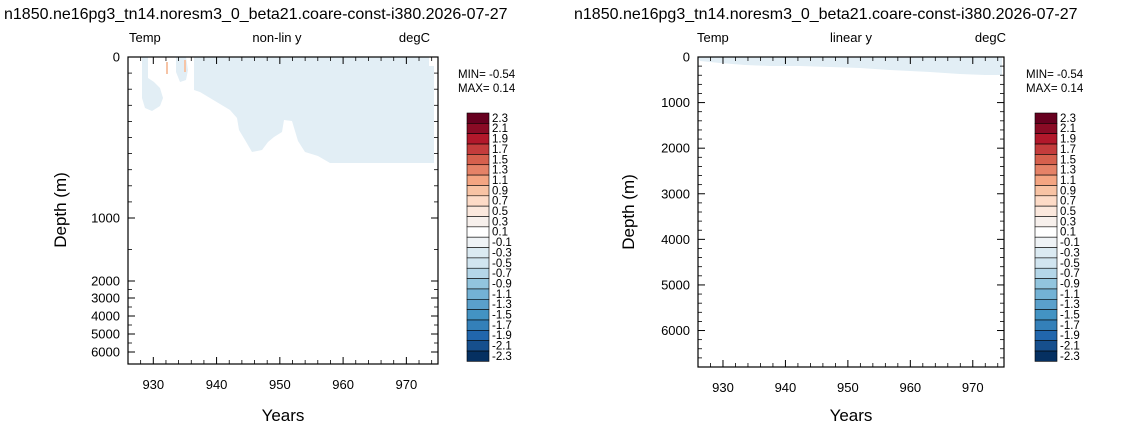  Describe the element at coordinates (850, 66) in the screenshot. I see `right-contour-field` at that location.